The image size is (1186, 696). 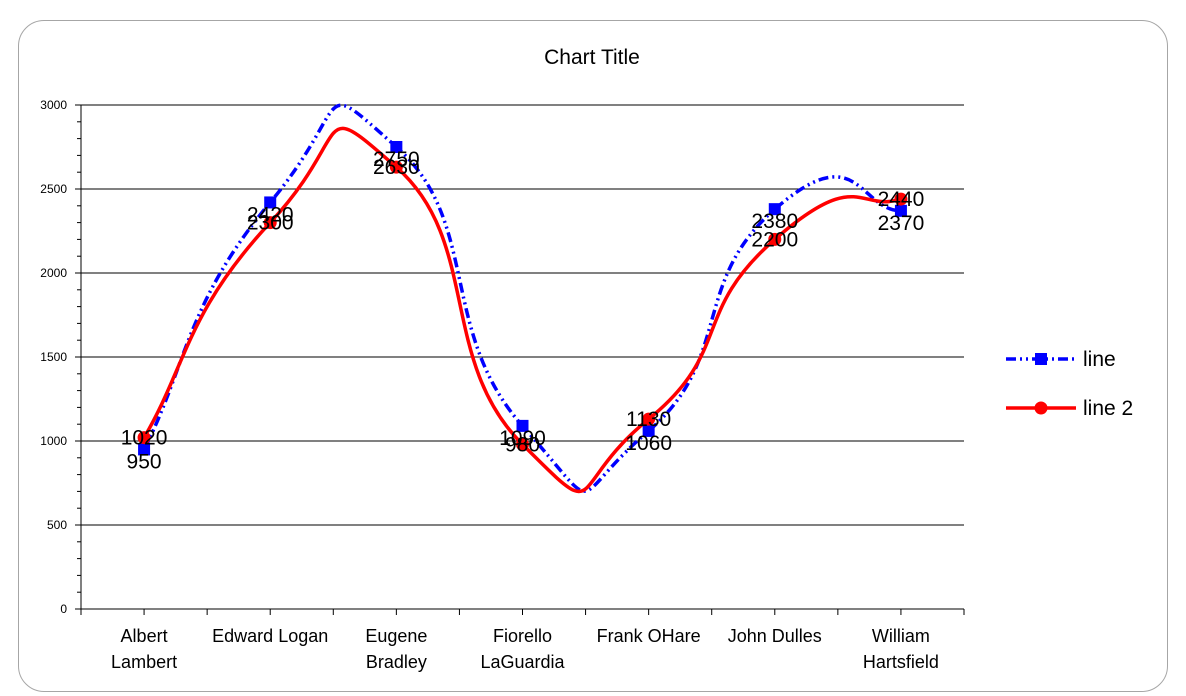 I want to click on x-tick-label-line: Frank OHare, so click(x=649, y=636).